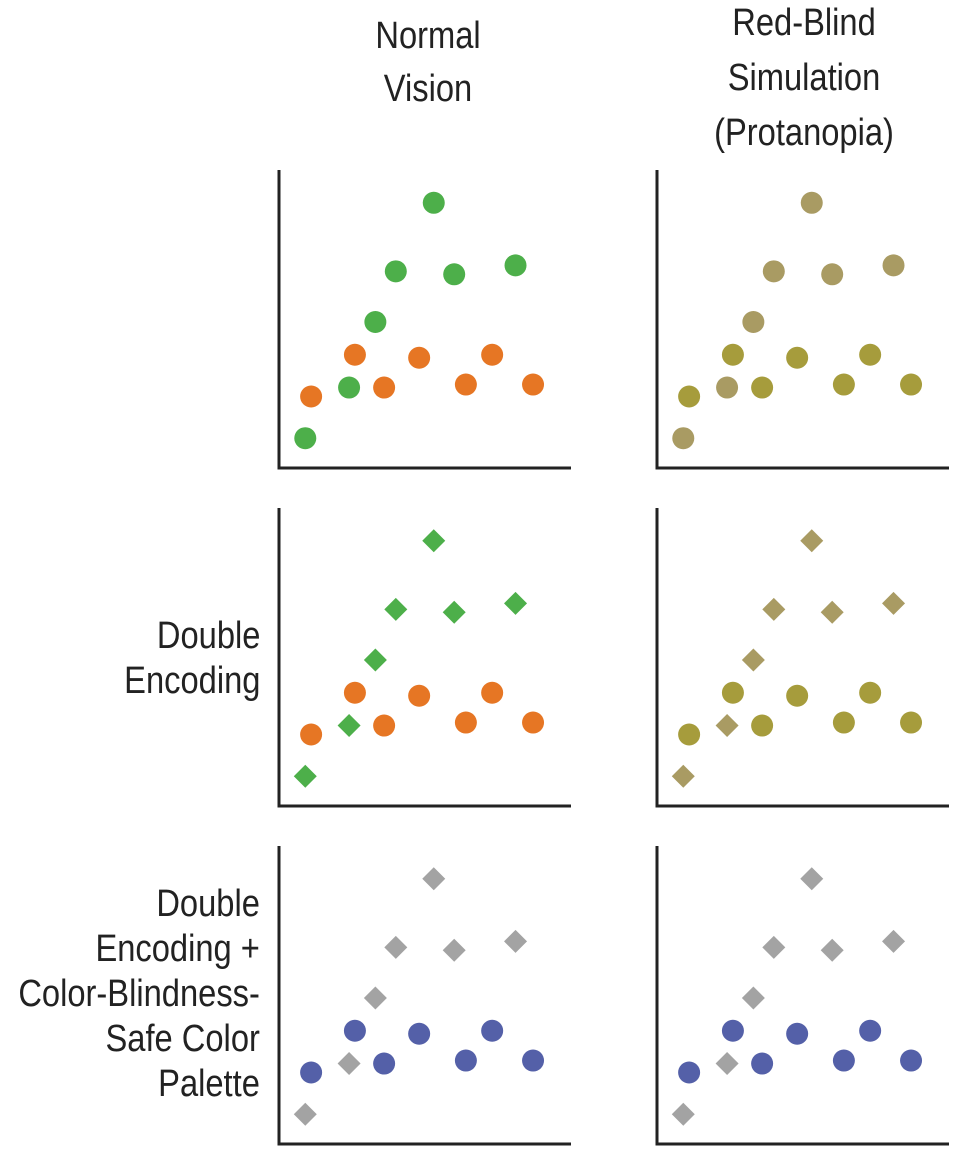 The width and height of the screenshot is (954, 1153). I want to click on row-title-line: Safe Color, so click(182, 1039).